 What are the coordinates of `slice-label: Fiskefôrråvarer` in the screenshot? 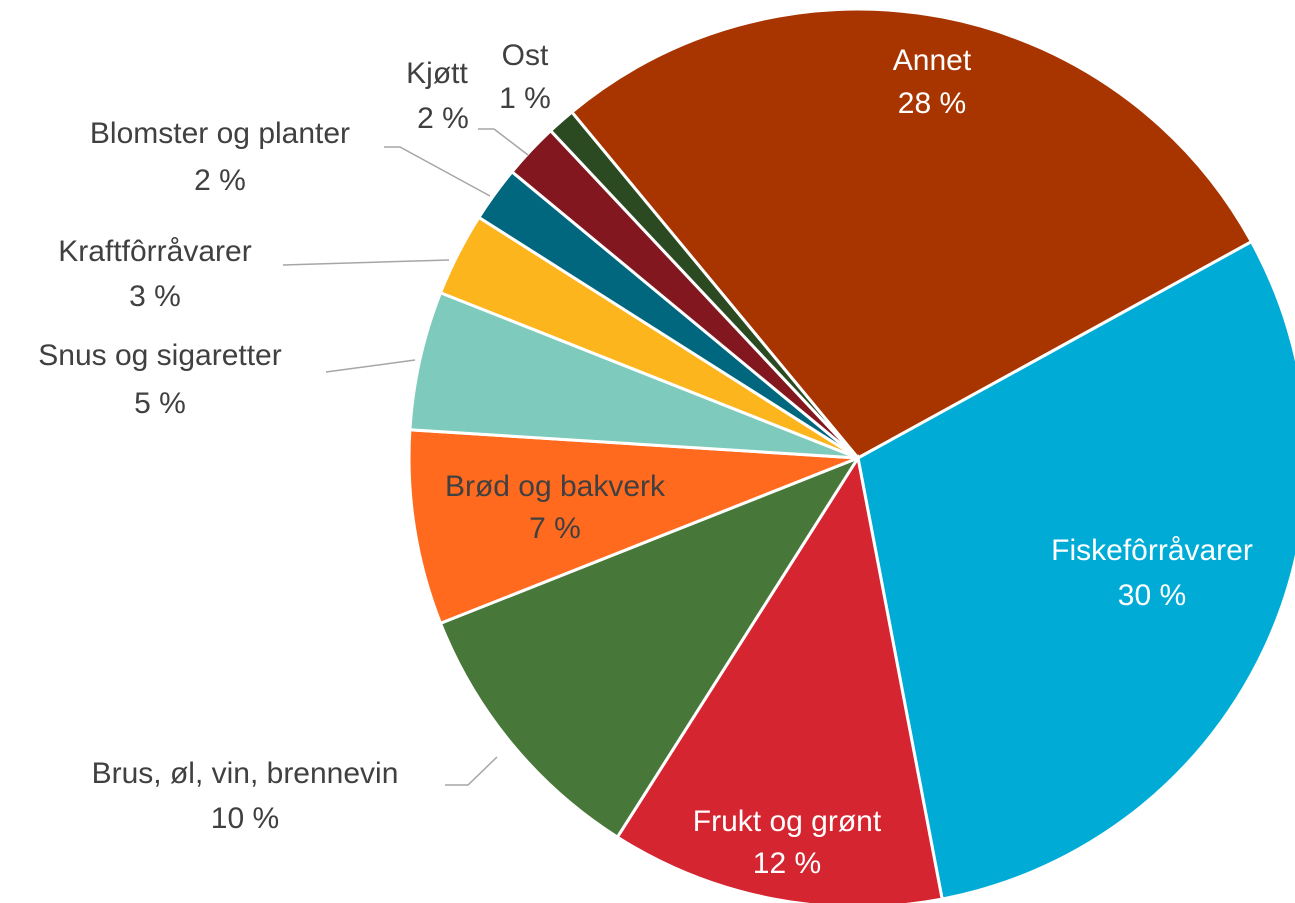 It's located at (1152, 550).